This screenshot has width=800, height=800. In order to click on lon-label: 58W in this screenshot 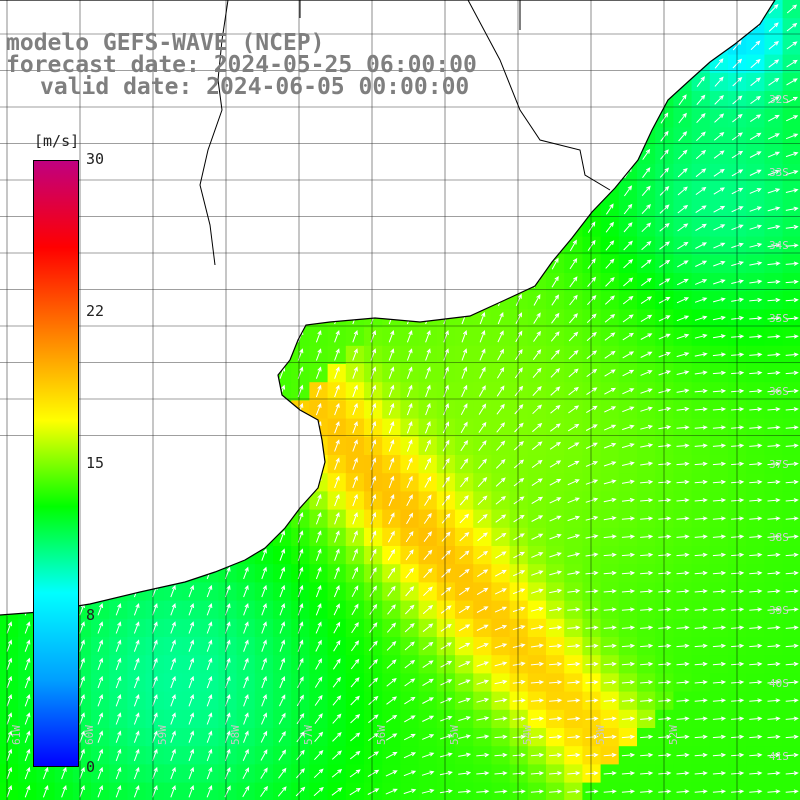, I will do `click(235, 735)`.